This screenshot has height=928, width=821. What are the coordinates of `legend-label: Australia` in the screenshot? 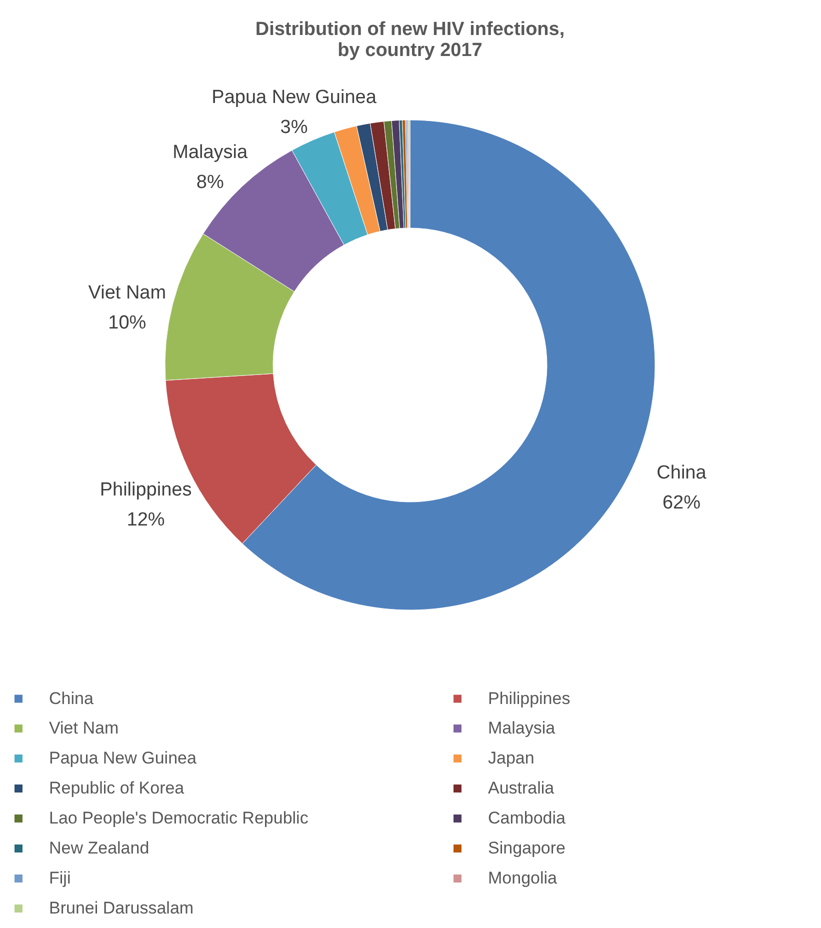 It's located at (521, 788).